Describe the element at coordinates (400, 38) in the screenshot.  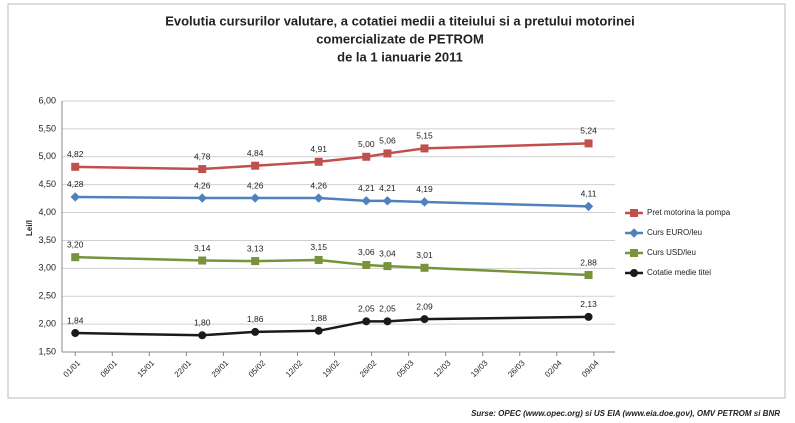
I see `chart-title: comercializate de PETROM` at that location.